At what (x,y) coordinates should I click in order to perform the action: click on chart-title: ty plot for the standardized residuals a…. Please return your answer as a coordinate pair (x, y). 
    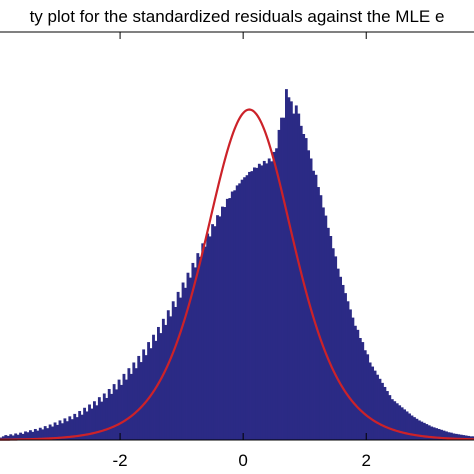
    Looking at the image, I should click on (237, 16).